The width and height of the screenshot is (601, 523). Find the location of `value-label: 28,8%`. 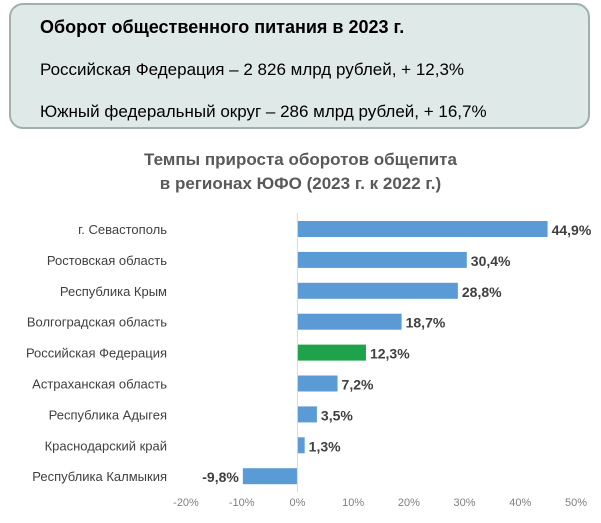

value-label: 28,8% is located at coordinates (482, 292).